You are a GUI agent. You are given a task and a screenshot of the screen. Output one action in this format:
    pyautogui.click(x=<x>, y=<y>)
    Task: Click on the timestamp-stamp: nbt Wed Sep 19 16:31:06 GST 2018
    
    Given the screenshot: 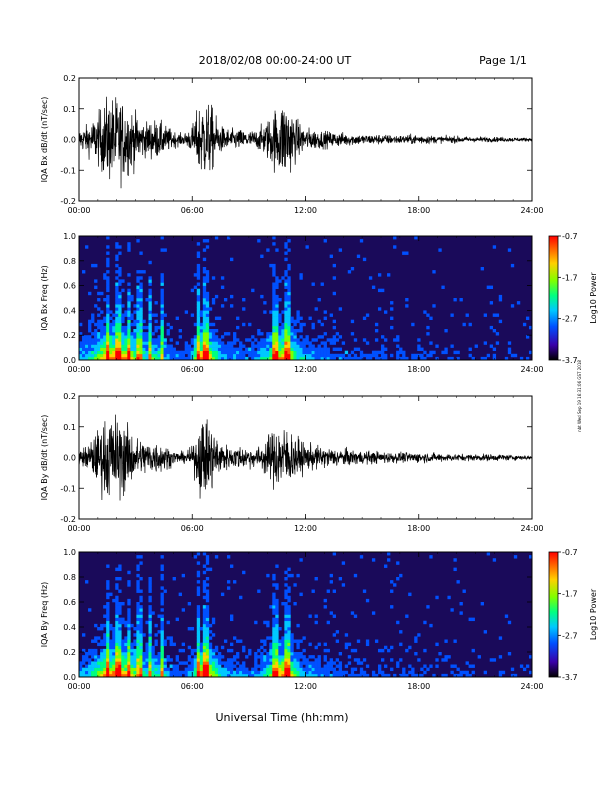 What is the action you would take?
    pyautogui.click(x=579, y=396)
    